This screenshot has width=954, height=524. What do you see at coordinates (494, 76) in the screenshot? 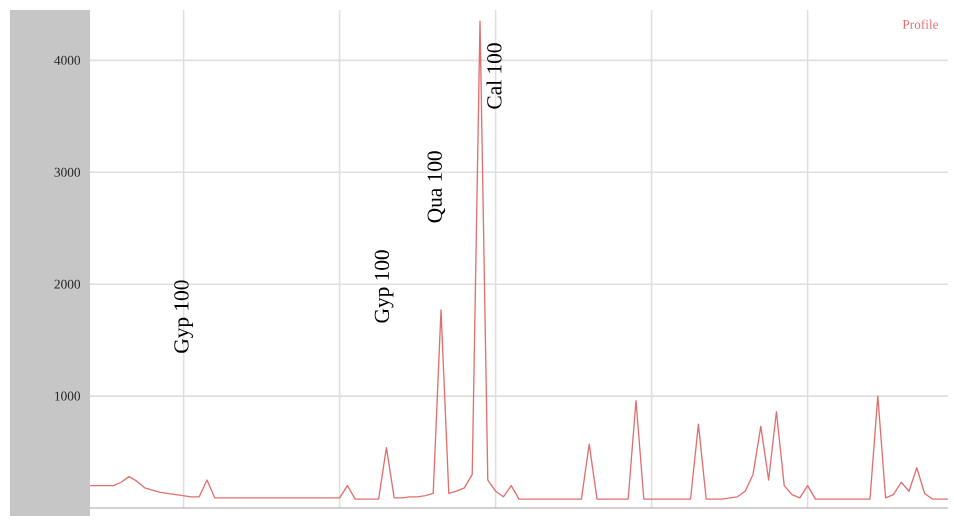
I see `annotation: Cal 100` at bounding box center [494, 76].